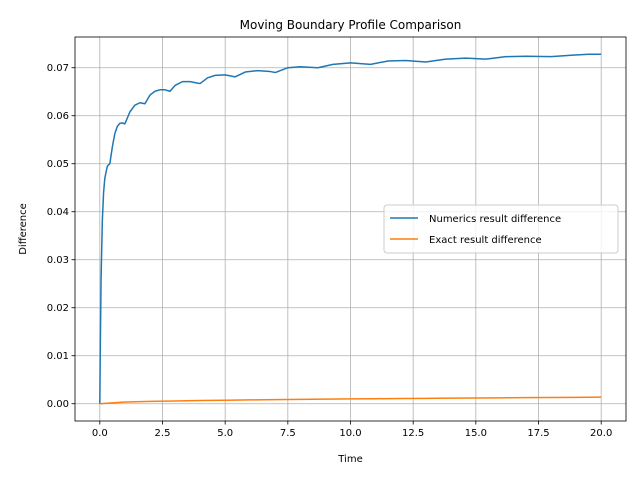 The image size is (640, 480). What do you see at coordinates (58, 260) in the screenshot?
I see `y-tick-label: 0.03` at bounding box center [58, 260].